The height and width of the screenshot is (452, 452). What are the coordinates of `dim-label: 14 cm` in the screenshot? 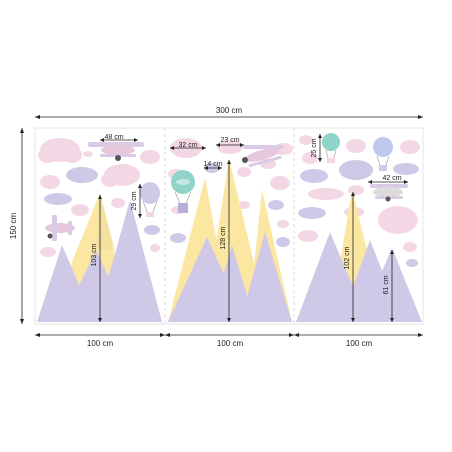 It's located at (212, 164).